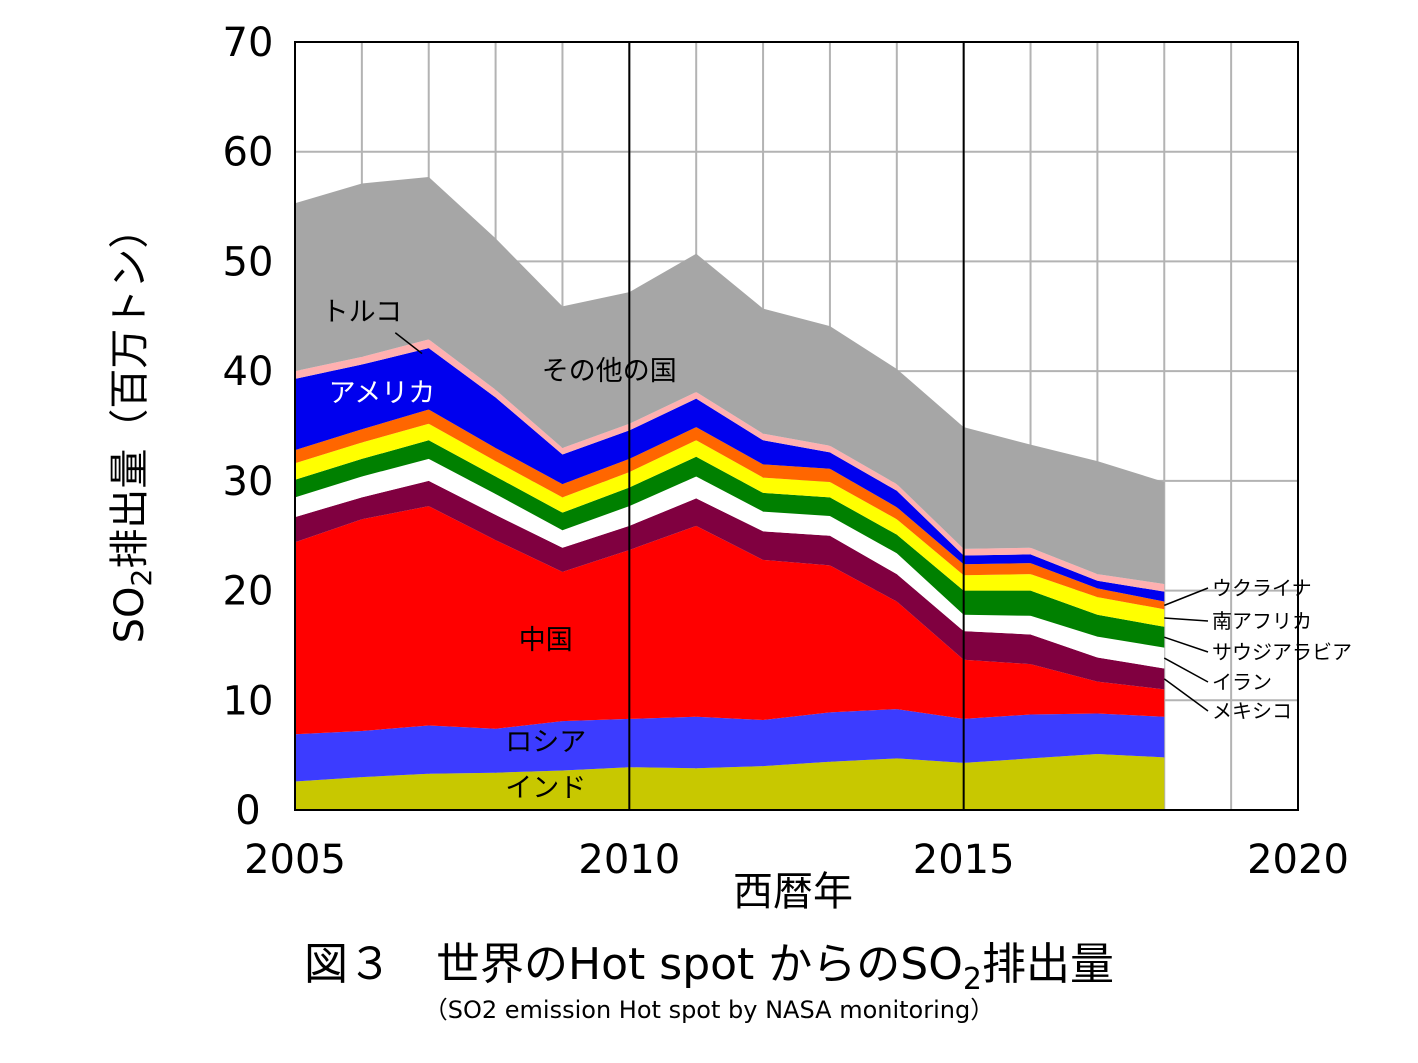  What do you see at coordinates (972, 979) in the screenshot?
I see `caption-title-sub: 2` at bounding box center [972, 979].